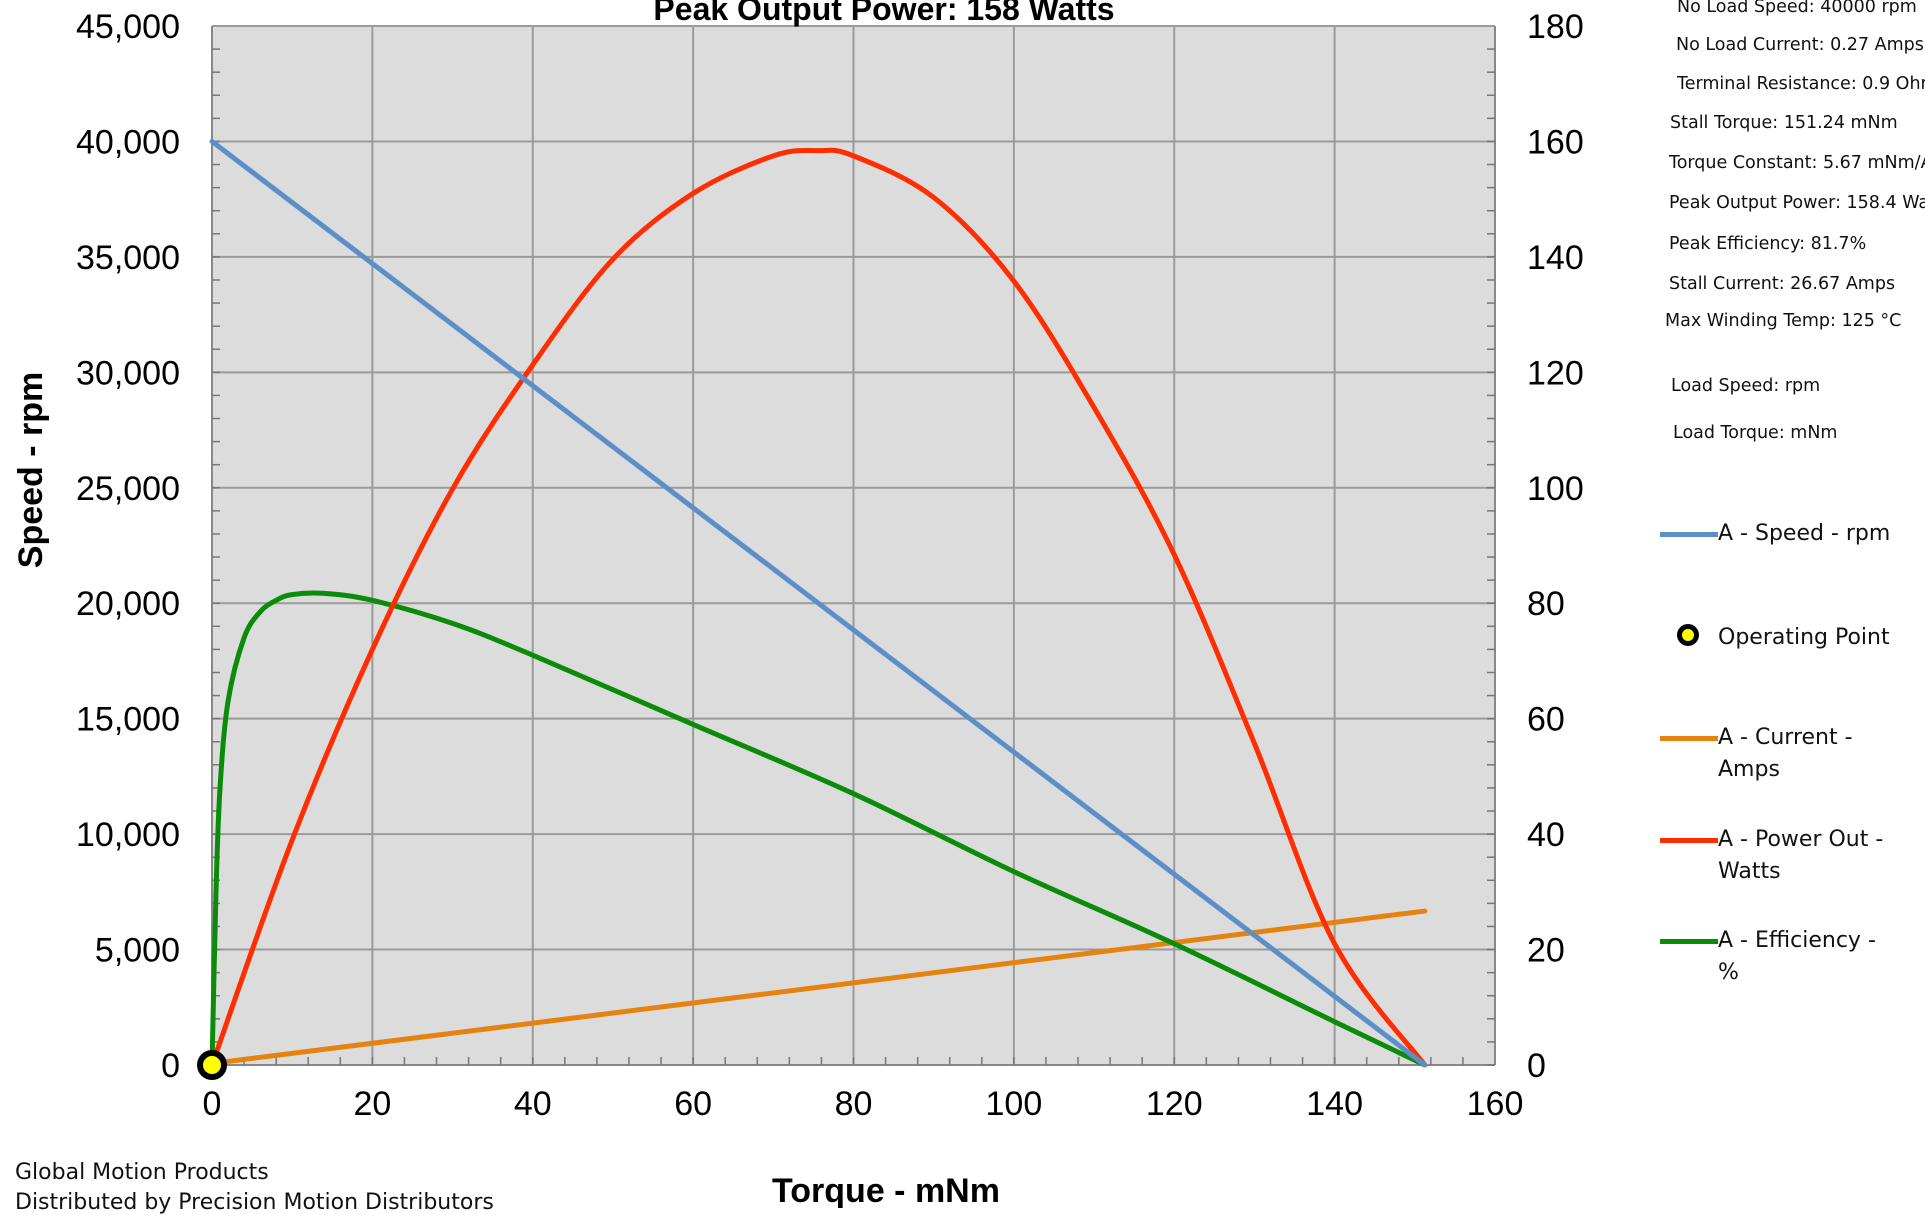 This screenshot has height=1215, width=1925. What do you see at coordinates (693, 1104) in the screenshot?
I see `x-tick-label: 60` at bounding box center [693, 1104].